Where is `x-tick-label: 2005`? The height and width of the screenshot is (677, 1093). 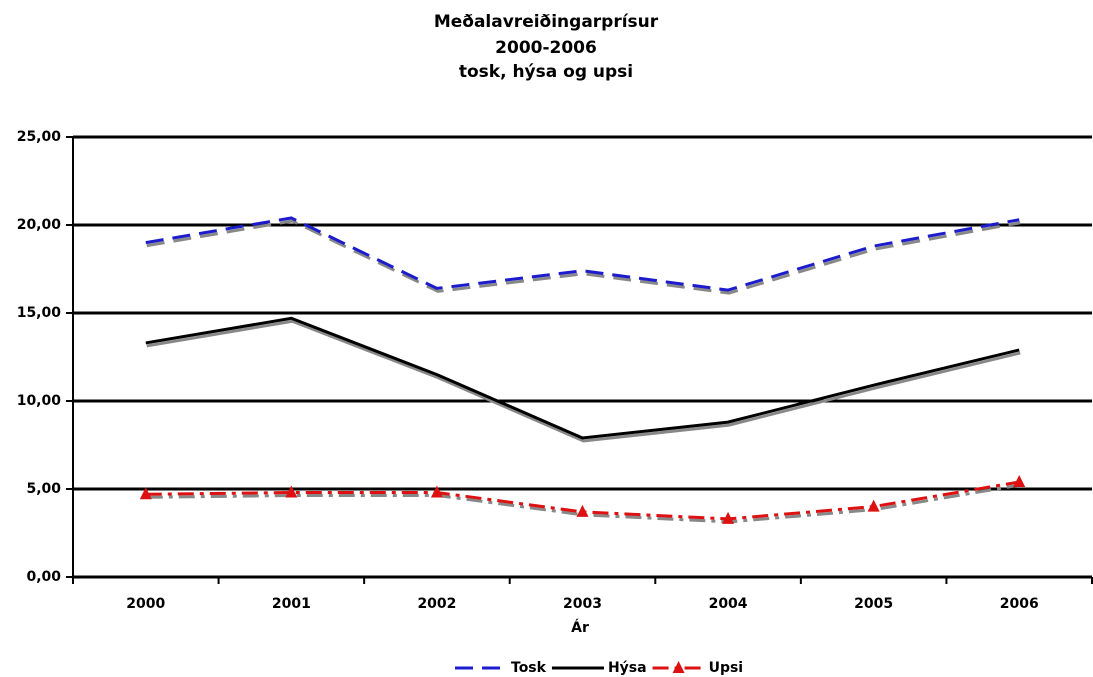 x-tick-label: 2005 is located at coordinates (873, 604).